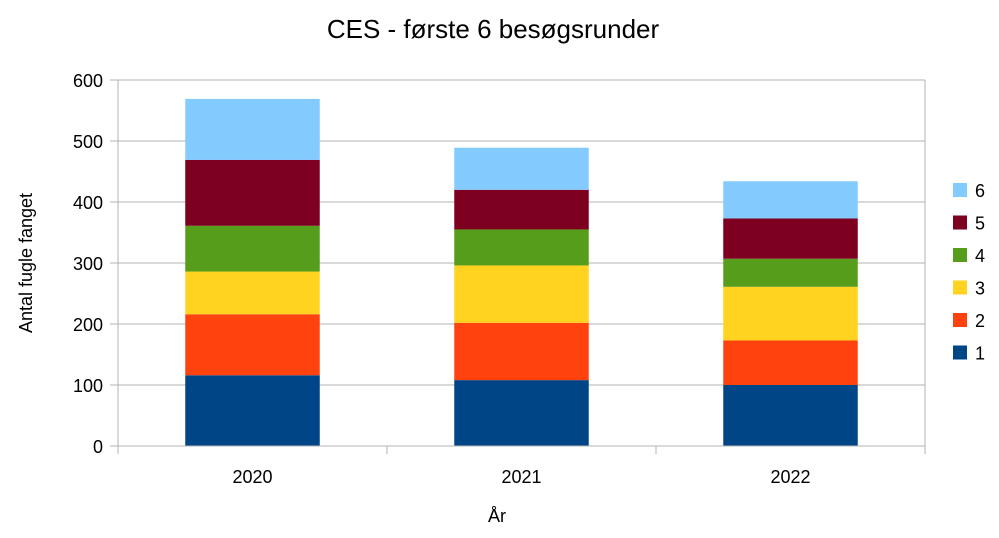 The width and height of the screenshot is (999, 538). Describe the element at coordinates (88, 81) in the screenshot. I see `y-tick-label: 600` at that location.